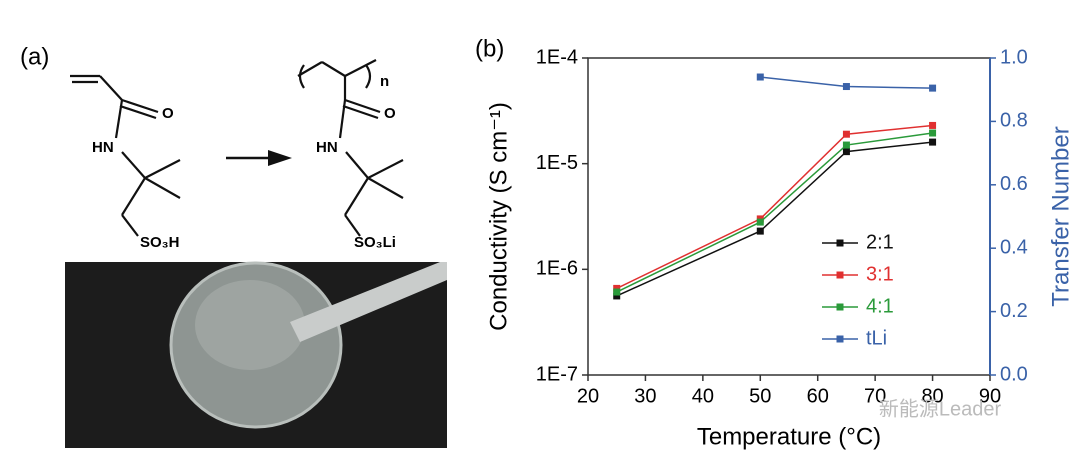  Describe the element at coordinates (645, 396) in the screenshot. I see `x-tick-label: 30` at that location.